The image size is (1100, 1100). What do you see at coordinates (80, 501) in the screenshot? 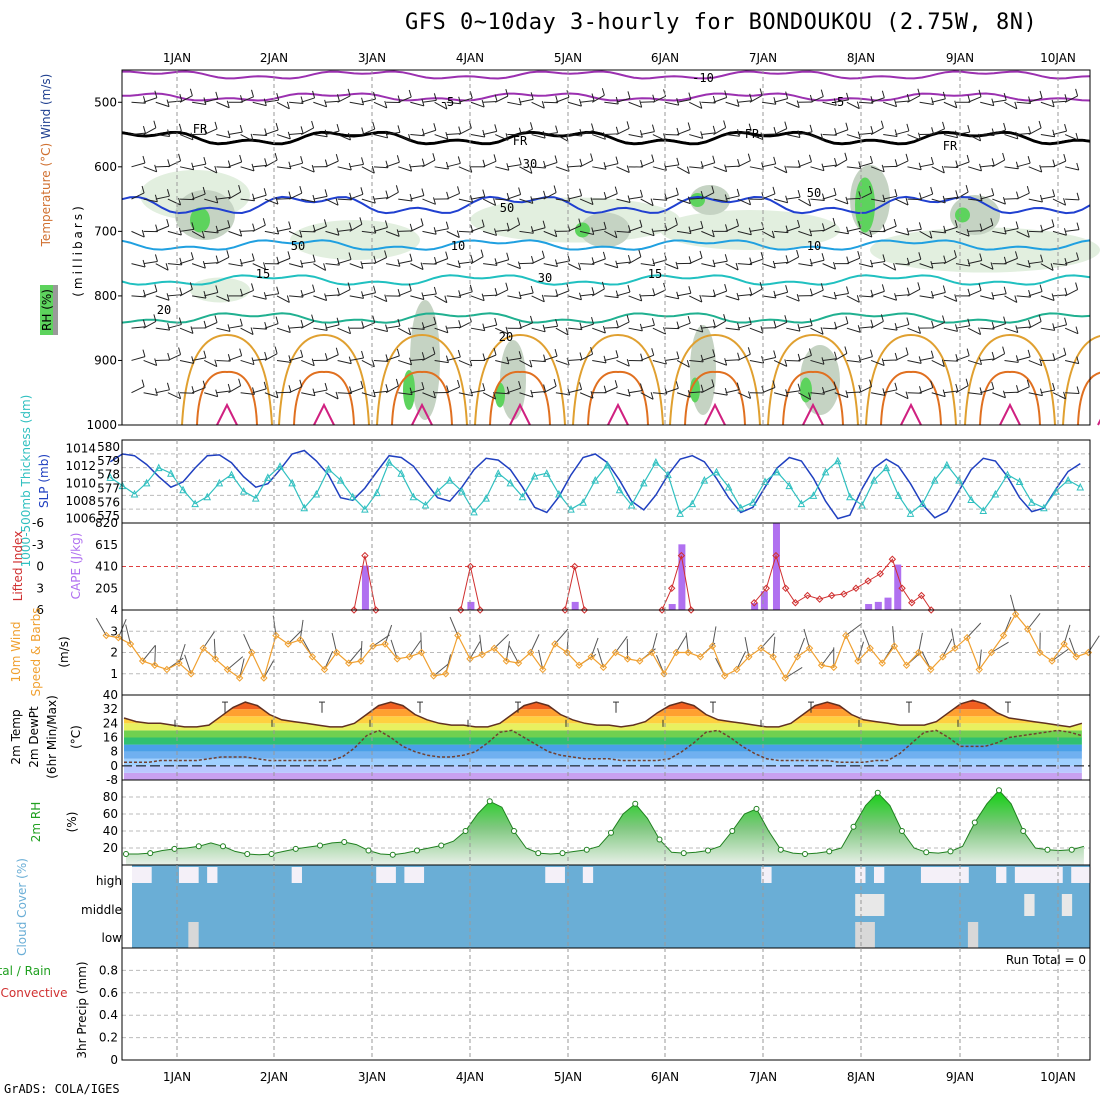
I see `slp-tick: 1008` at bounding box center [80, 501].